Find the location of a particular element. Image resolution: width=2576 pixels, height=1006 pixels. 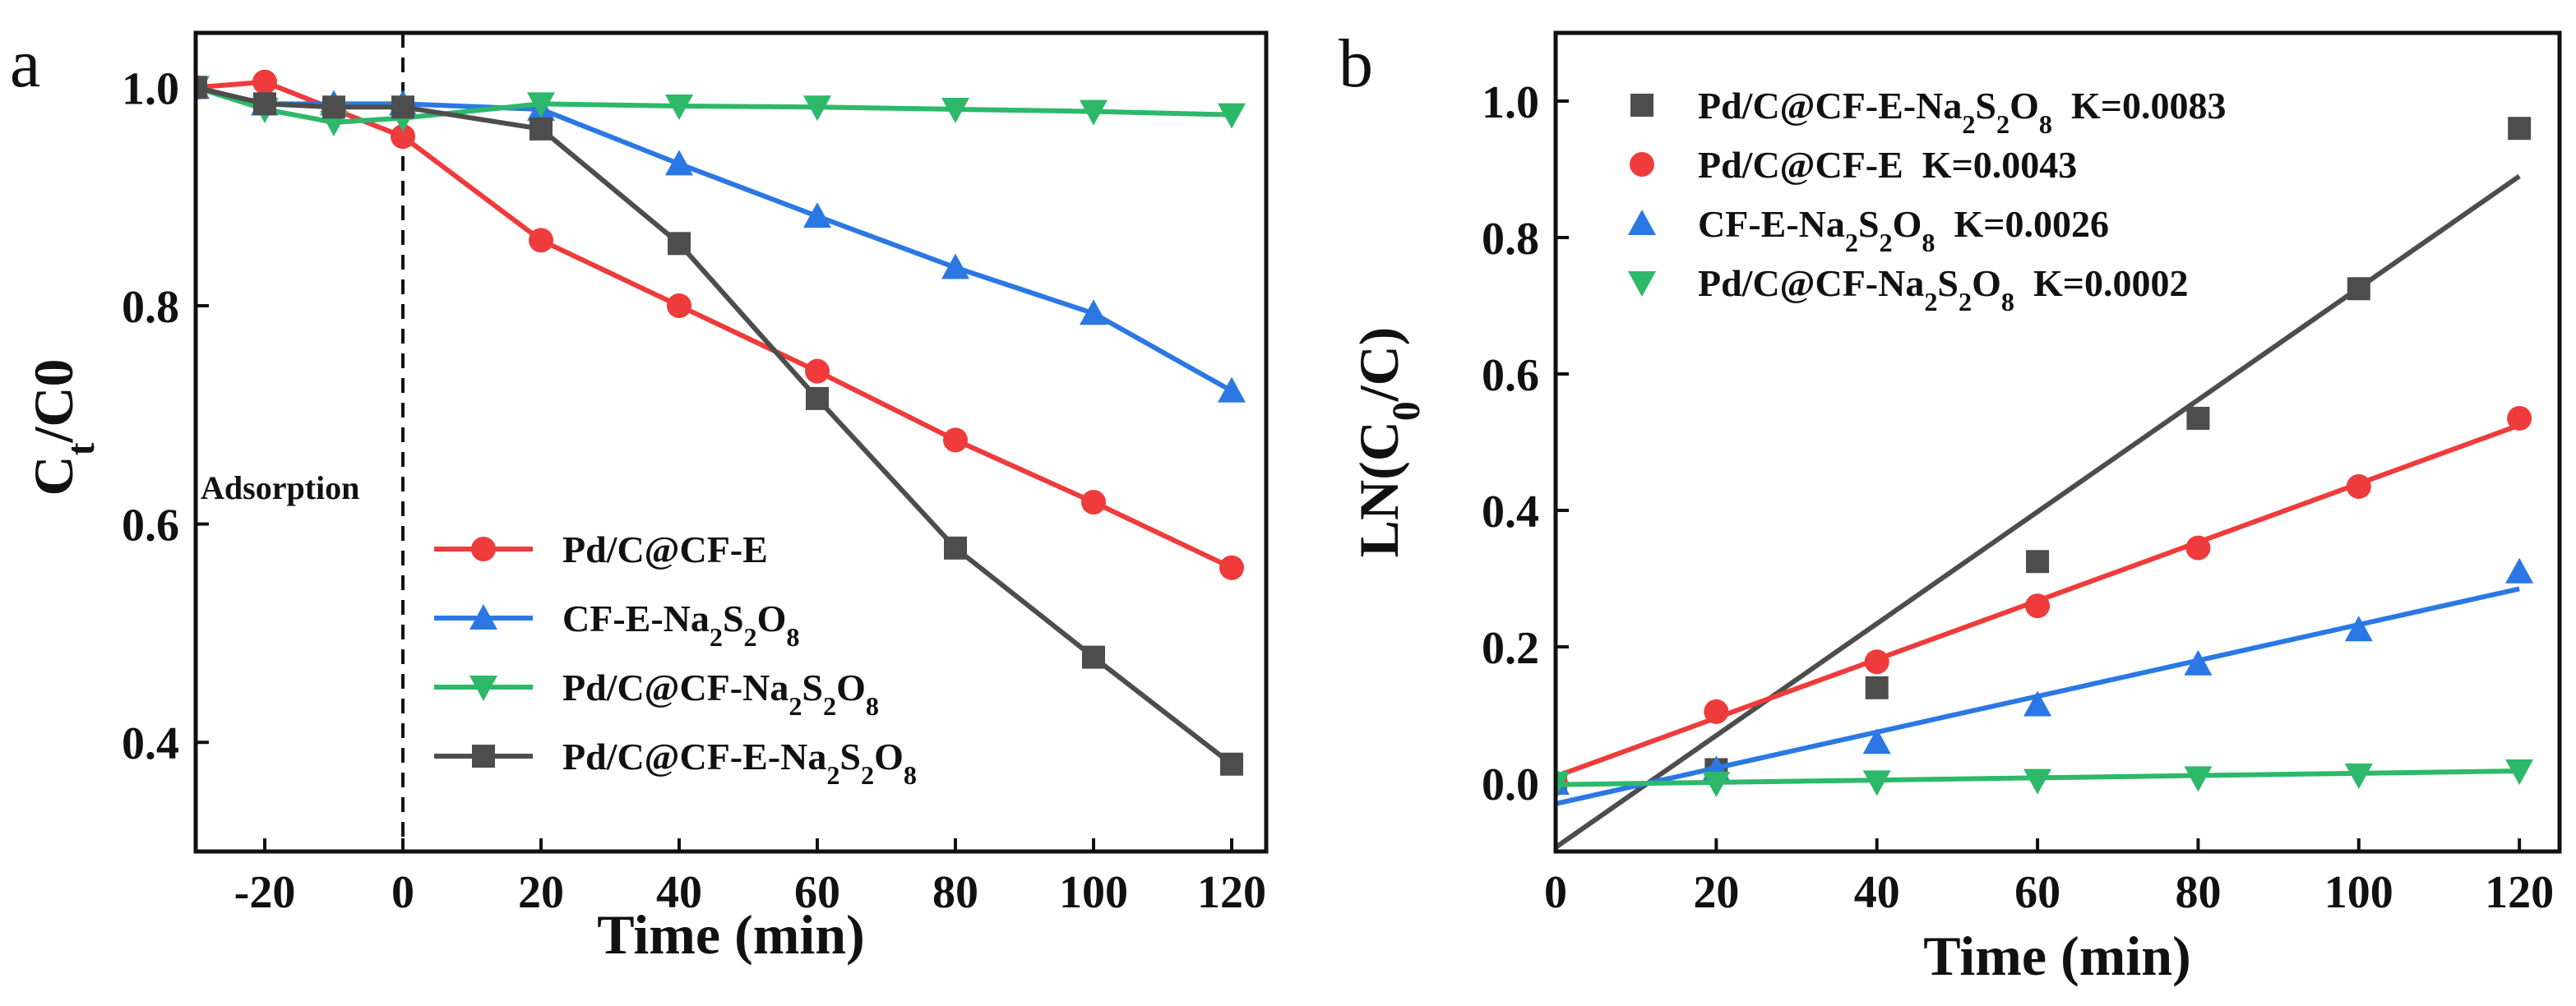

panel-a-legend-text-part: CF-E-Na is located at coordinates (636, 618).